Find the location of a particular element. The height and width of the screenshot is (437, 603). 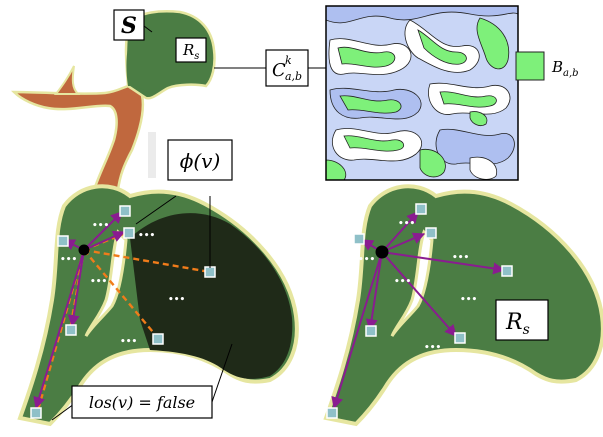

cluster-map is located at coordinates (422, 93).